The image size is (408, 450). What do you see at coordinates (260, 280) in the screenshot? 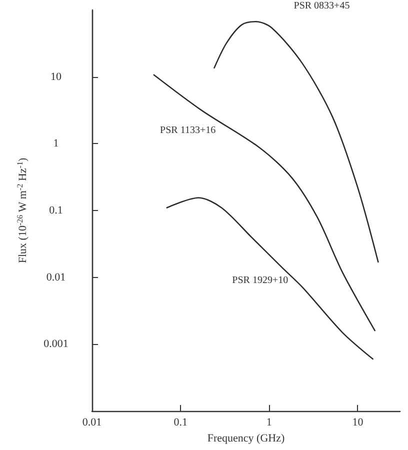
I see `series-label: PSR 1929+10` at bounding box center [260, 280].